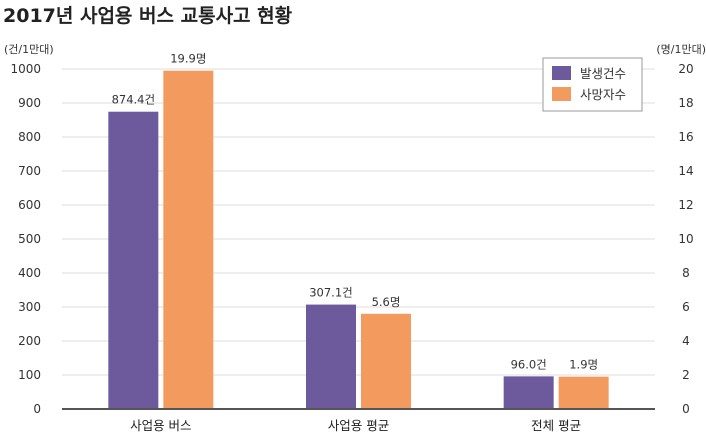 The height and width of the screenshot is (434, 706). Describe the element at coordinates (134, 100) in the screenshot. I see `data-label: 874.4건` at that location.